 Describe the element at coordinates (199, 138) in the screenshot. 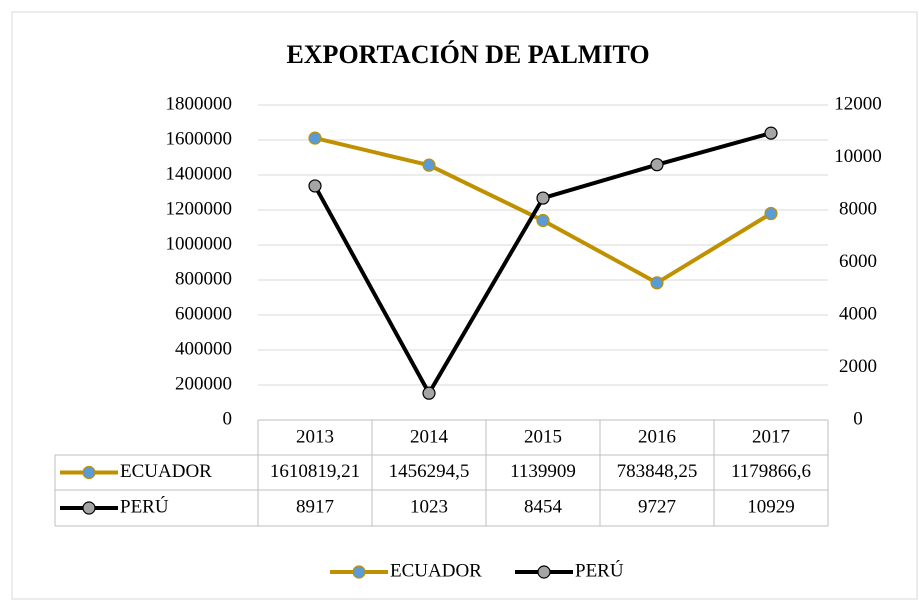

I see `y-tick-label: 1600000` at that location.